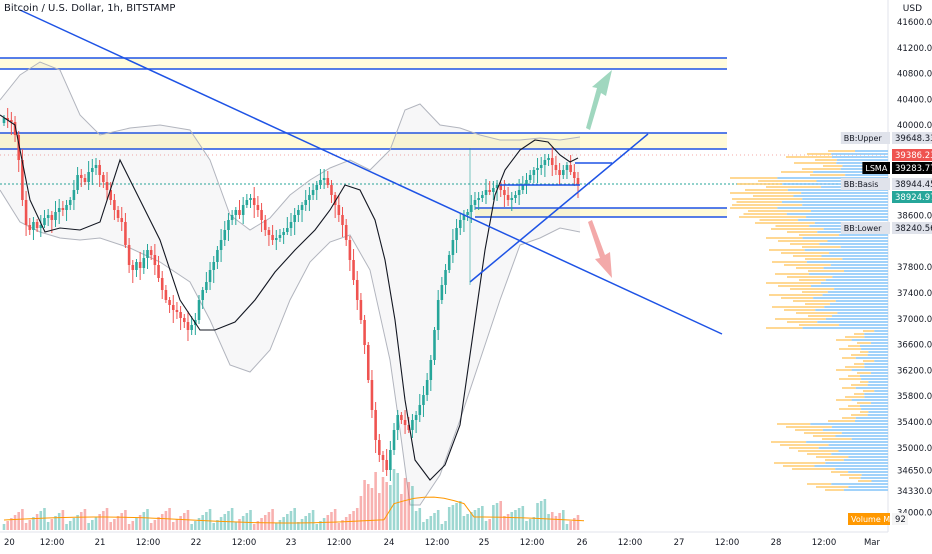 The height and width of the screenshot is (554, 932). What do you see at coordinates (914, 126) in the screenshot?
I see `y-tick-label: 40000.00` at bounding box center [914, 126].